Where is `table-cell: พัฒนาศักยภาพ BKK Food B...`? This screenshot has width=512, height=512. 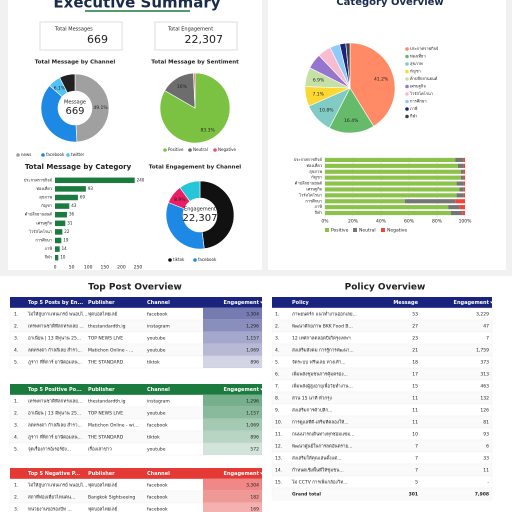
table-cell: พัฒนาศักยภาพ BKK Food B... is located at coordinates (322, 327).